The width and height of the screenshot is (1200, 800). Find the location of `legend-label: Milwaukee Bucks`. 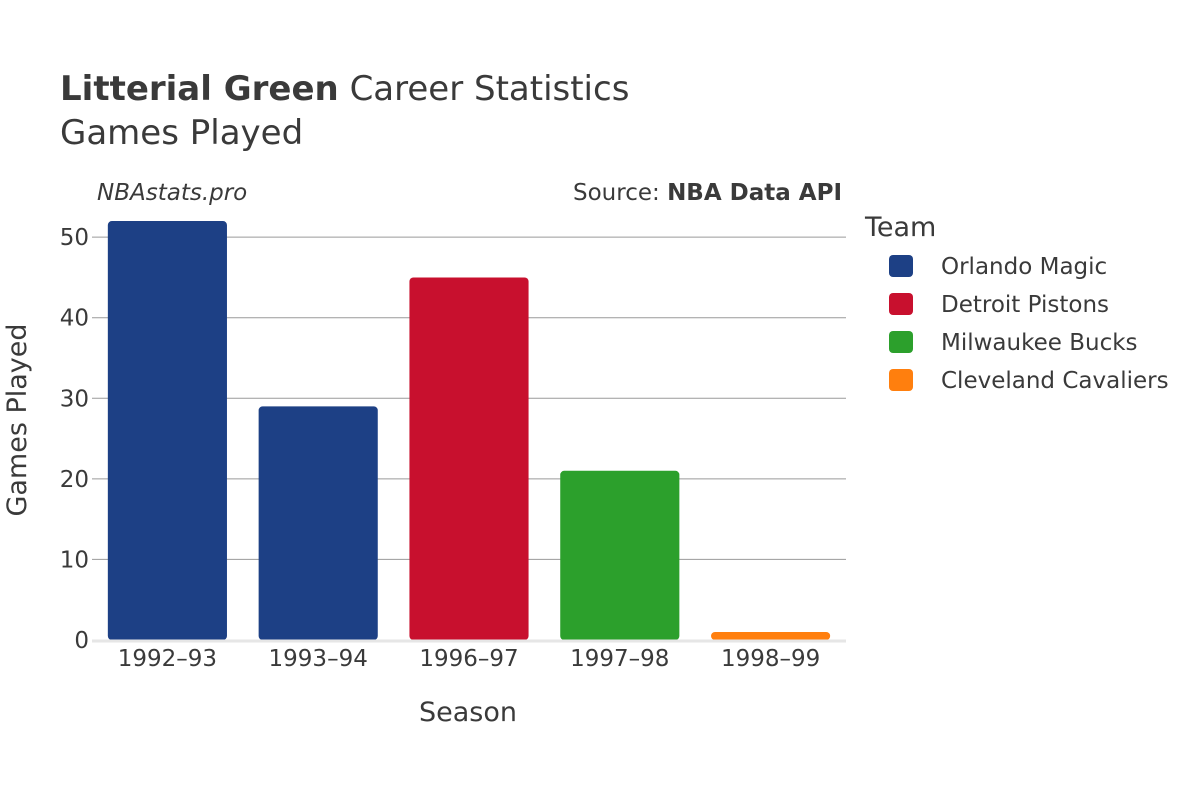

legend-label: Milwaukee Bucks is located at coordinates (1039, 343).